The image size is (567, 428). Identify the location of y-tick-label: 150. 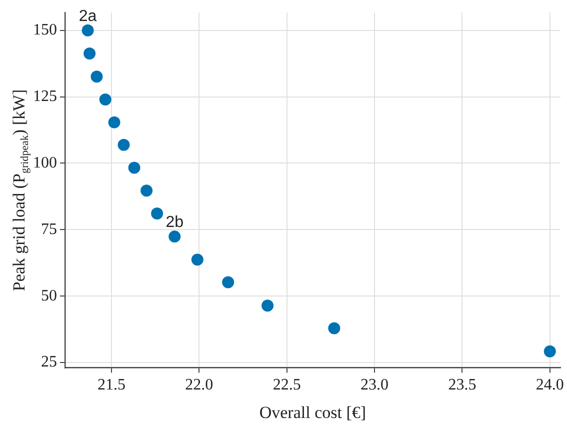
(45, 30).